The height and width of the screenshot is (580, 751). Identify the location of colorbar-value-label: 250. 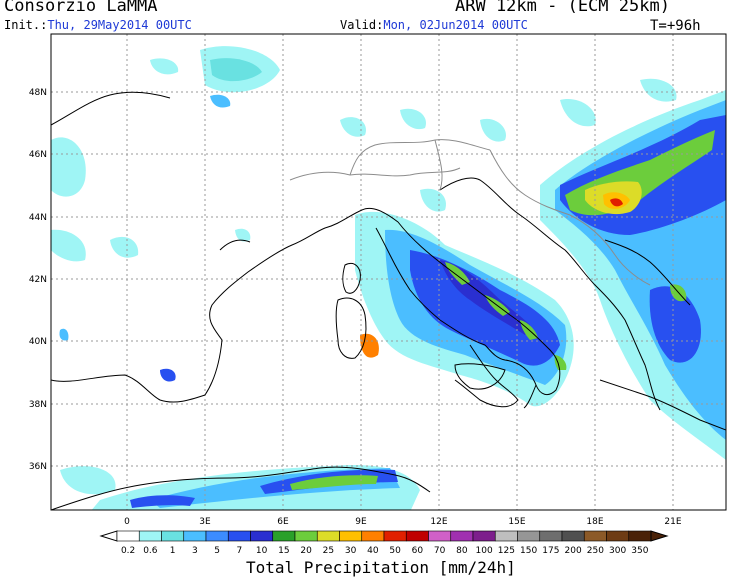
(595, 551).